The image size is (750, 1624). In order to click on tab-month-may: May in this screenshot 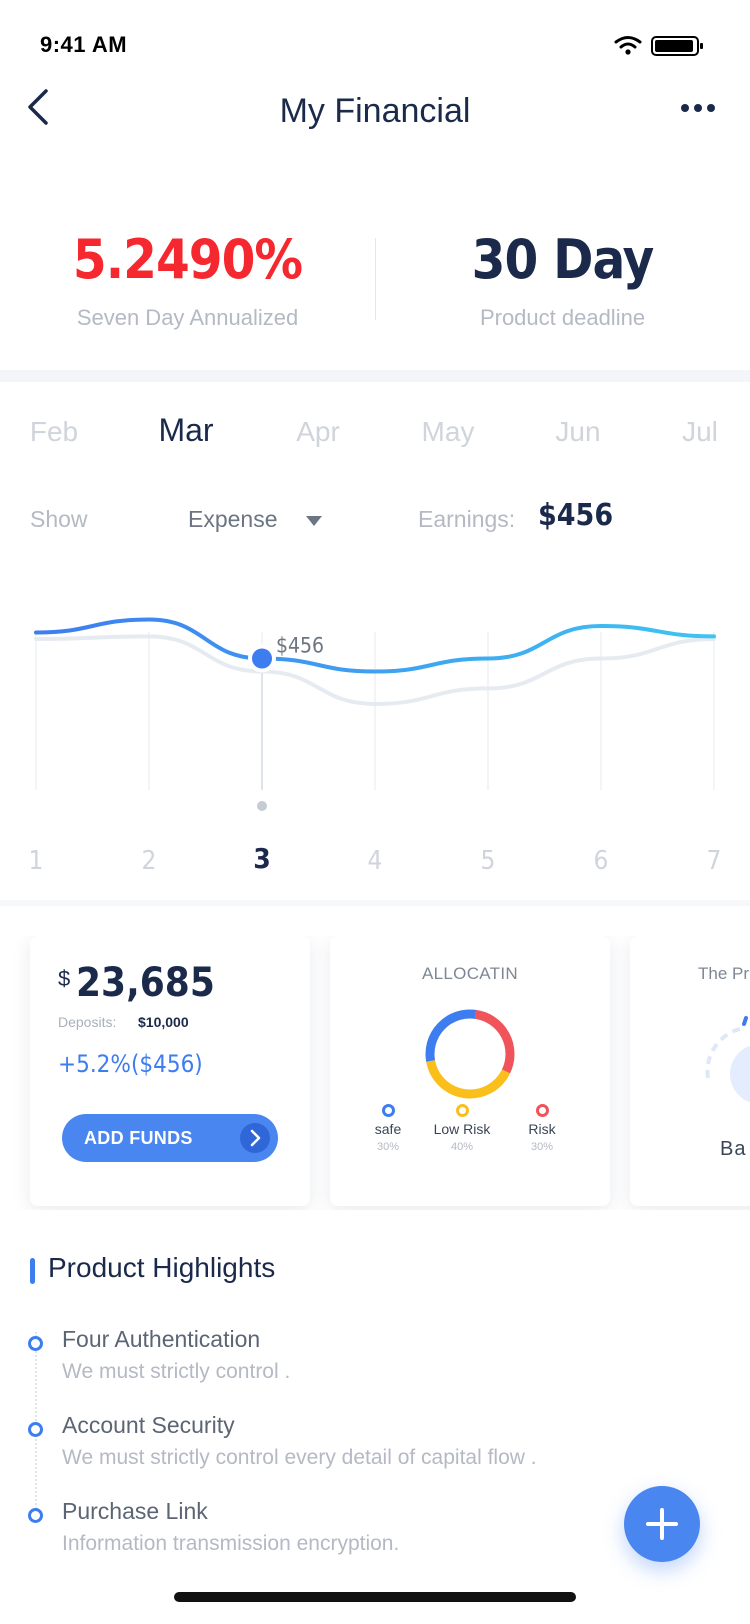, I will do `click(448, 431)`.